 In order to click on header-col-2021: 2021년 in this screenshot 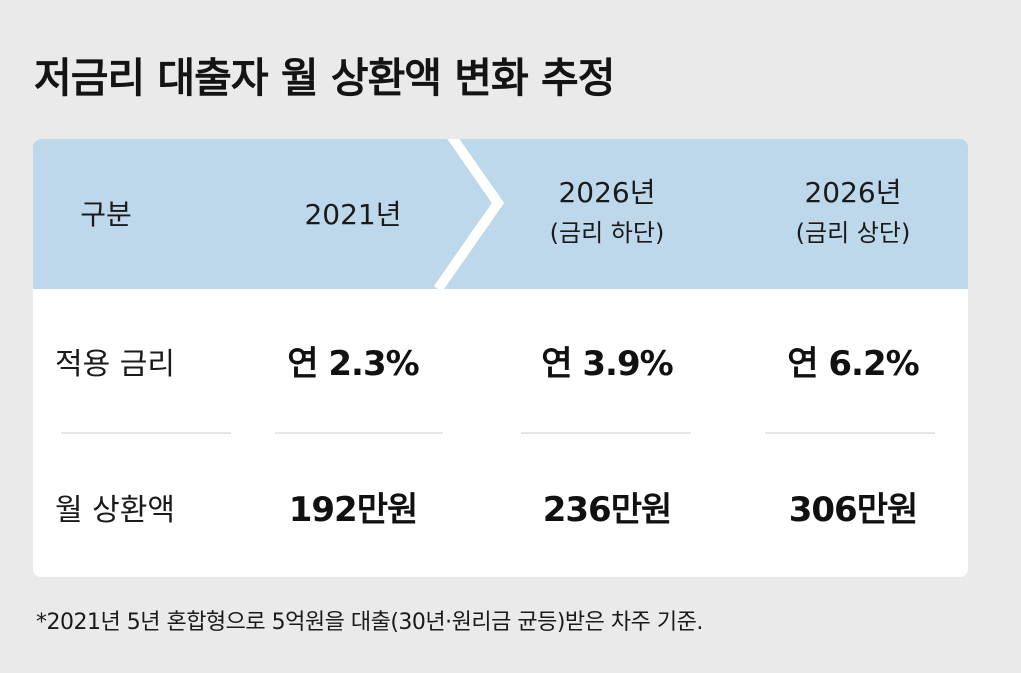, I will do `click(353, 214)`.